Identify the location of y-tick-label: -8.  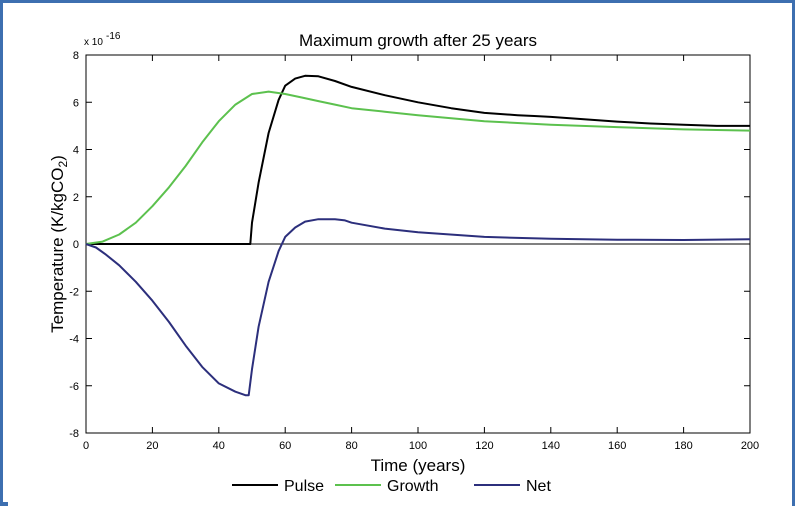
(74, 434).